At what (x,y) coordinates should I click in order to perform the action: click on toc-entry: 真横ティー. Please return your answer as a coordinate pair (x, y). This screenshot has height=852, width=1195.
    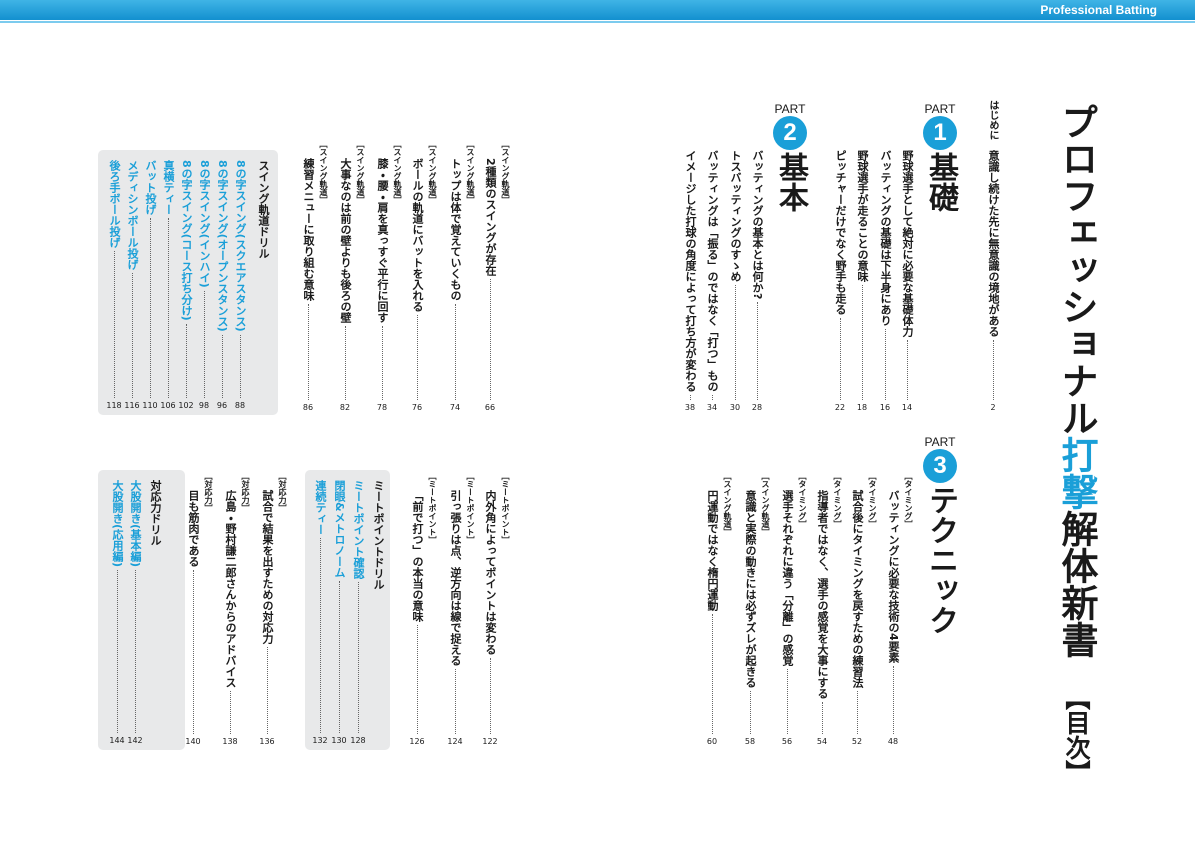
    Looking at the image, I should click on (168, 279).